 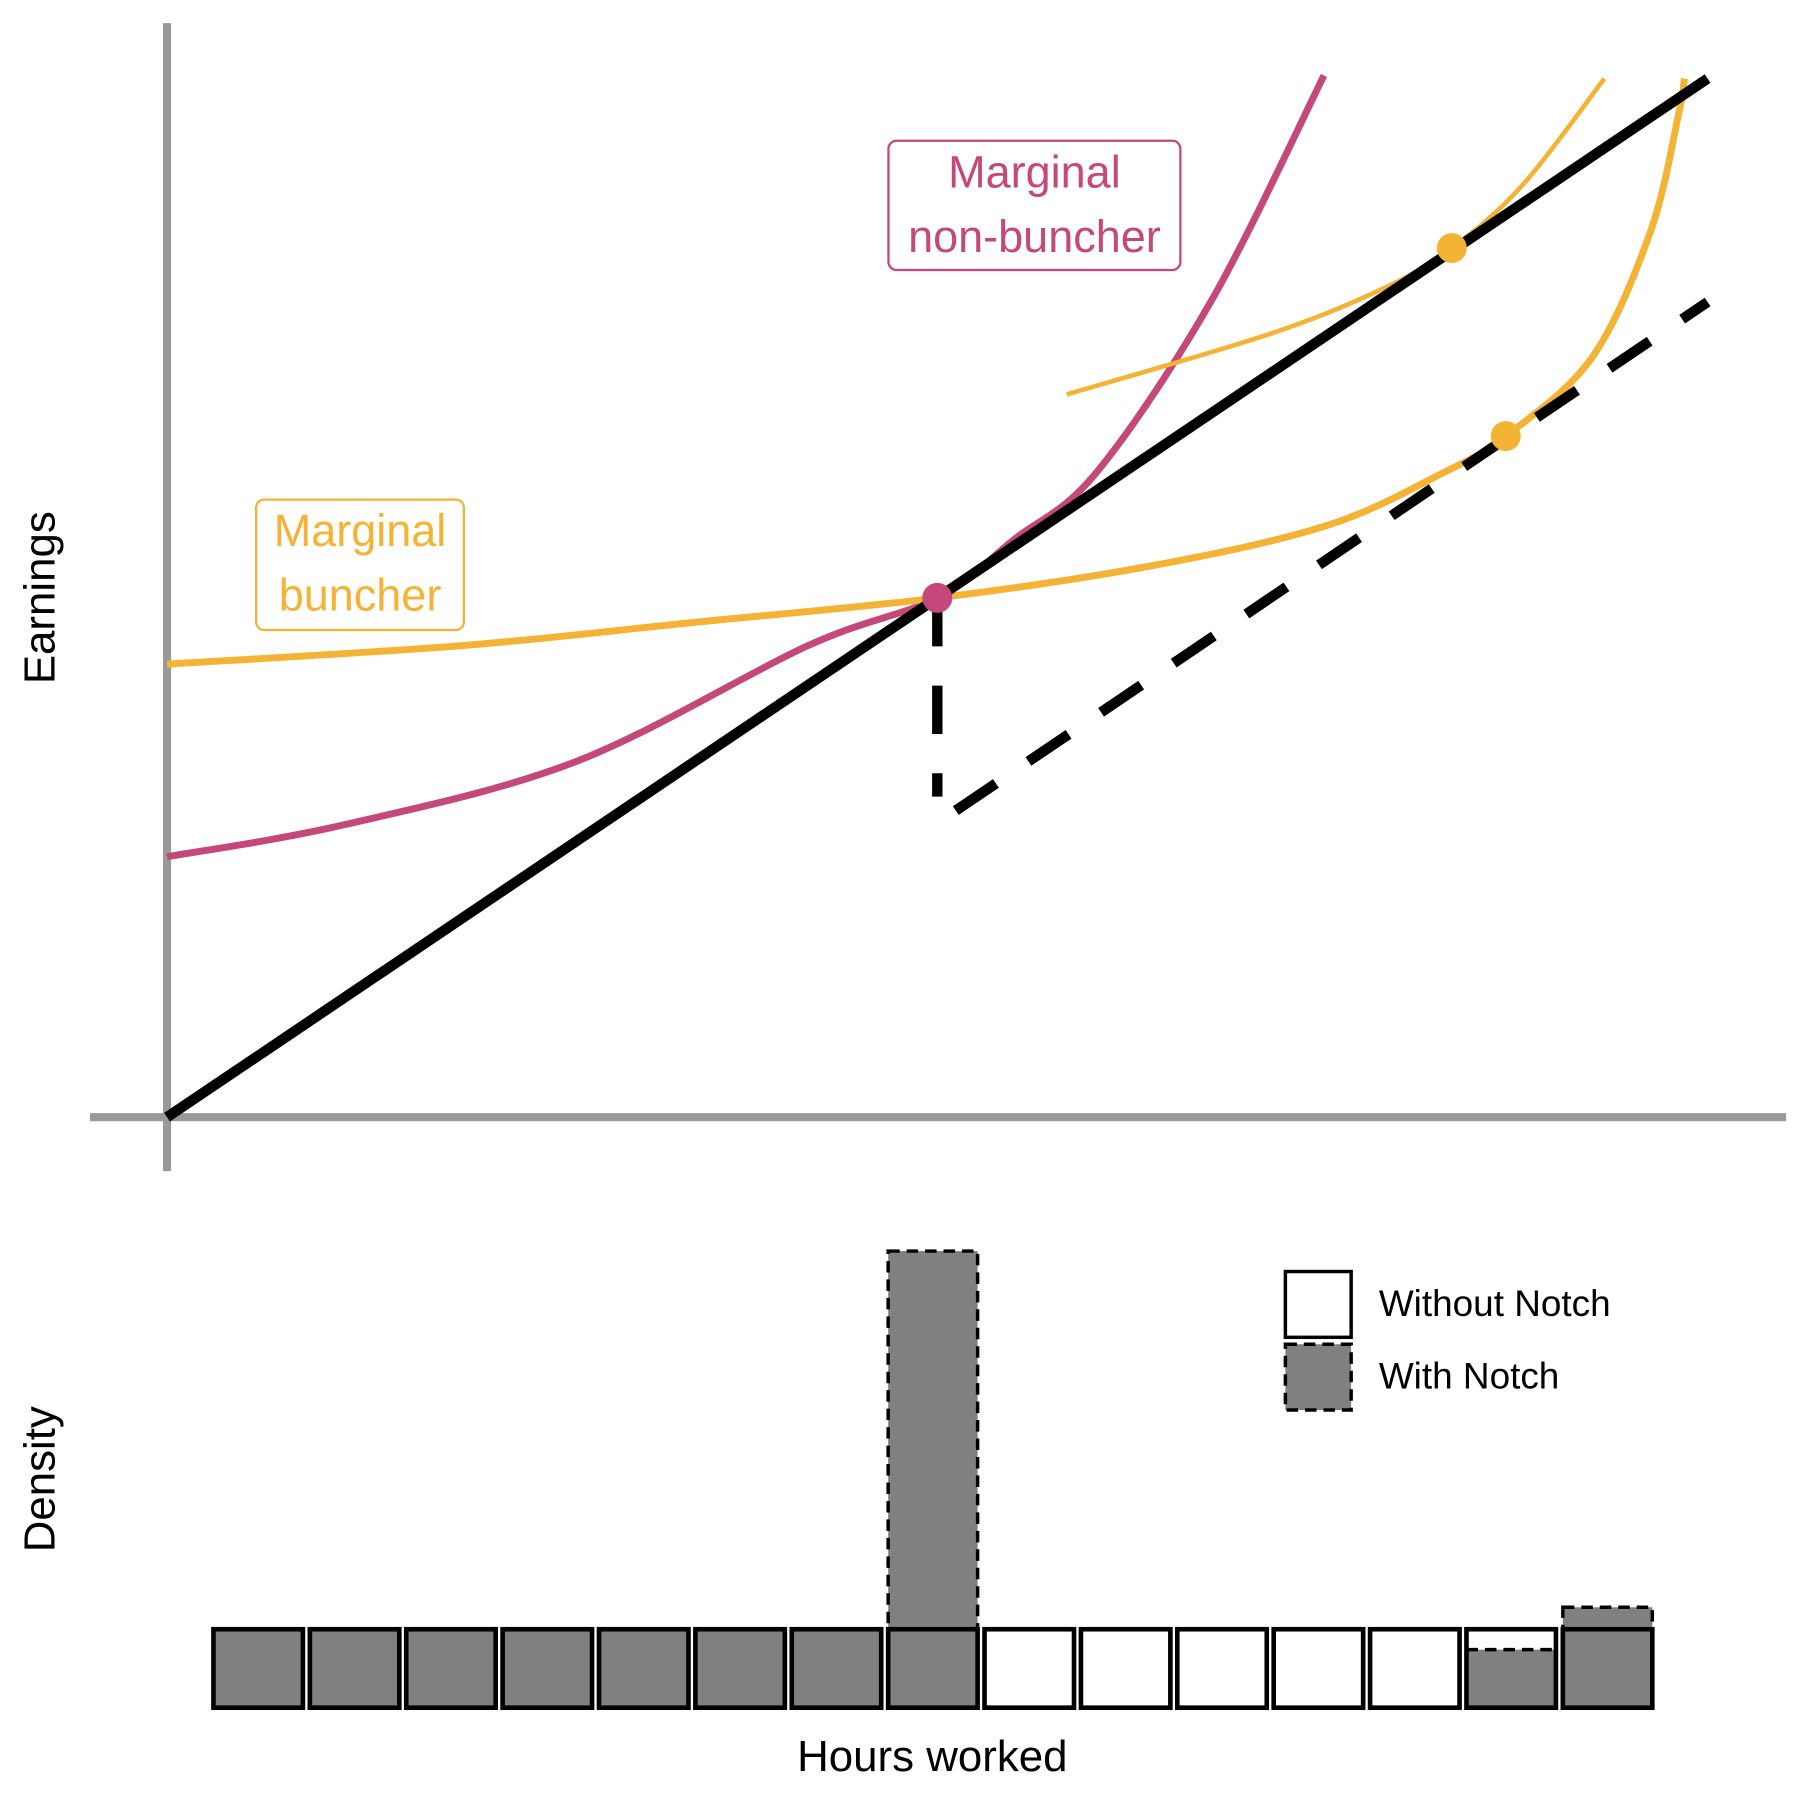 I want to click on legend-label: With Notch, so click(x=1469, y=1376).